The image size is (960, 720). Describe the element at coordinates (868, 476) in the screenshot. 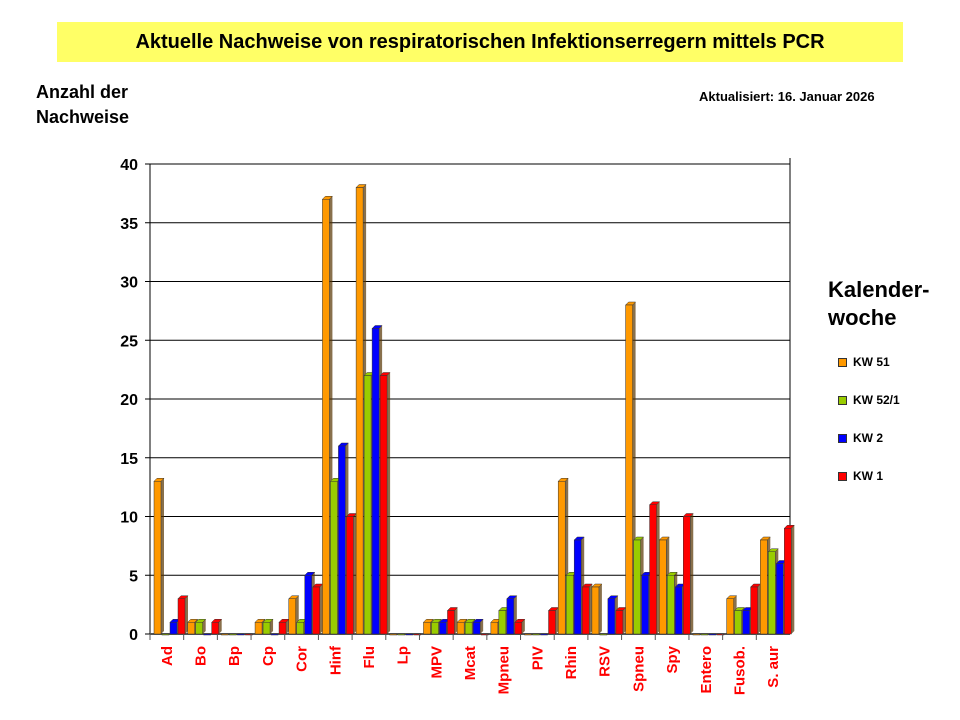

I see `legend-label: KW 1` at that location.